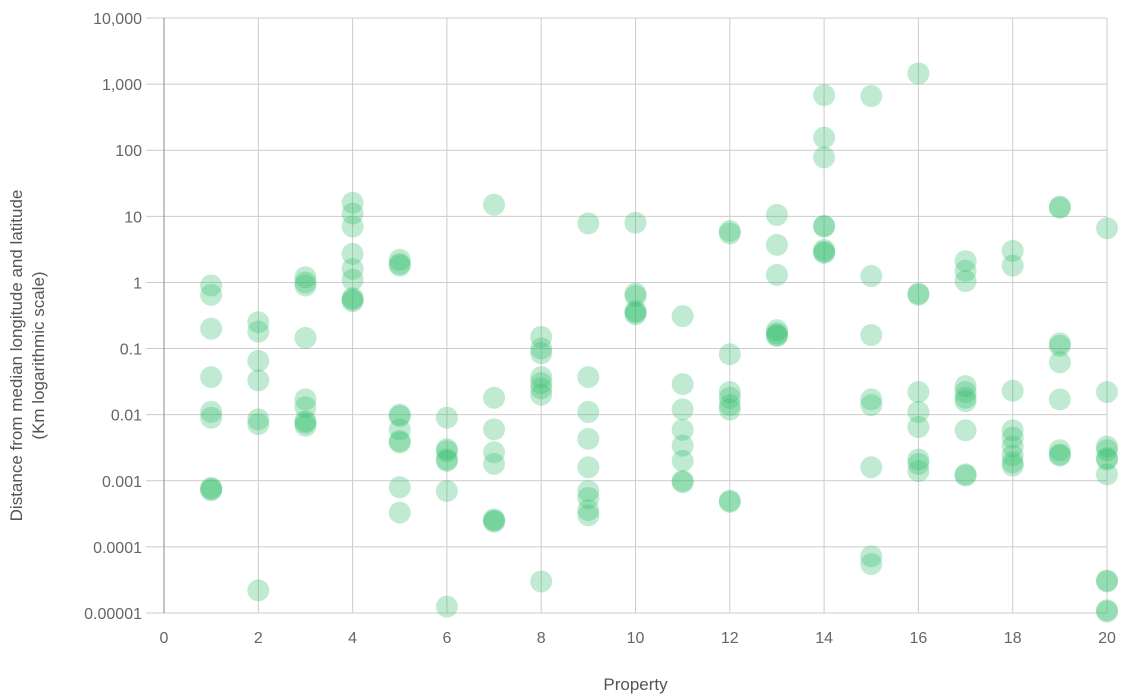 The height and width of the screenshot is (700, 1132). What do you see at coordinates (38, 355) in the screenshot?
I see `y-axis-title-line-2: (Km logarithmic scale)` at bounding box center [38, 355].